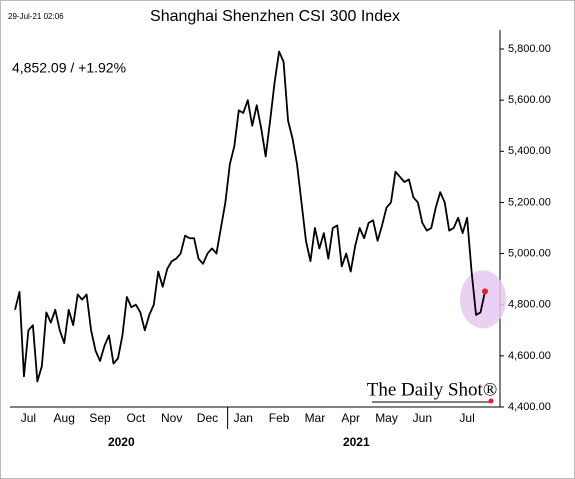  I want to click on logo-dot, so click(491, 401).